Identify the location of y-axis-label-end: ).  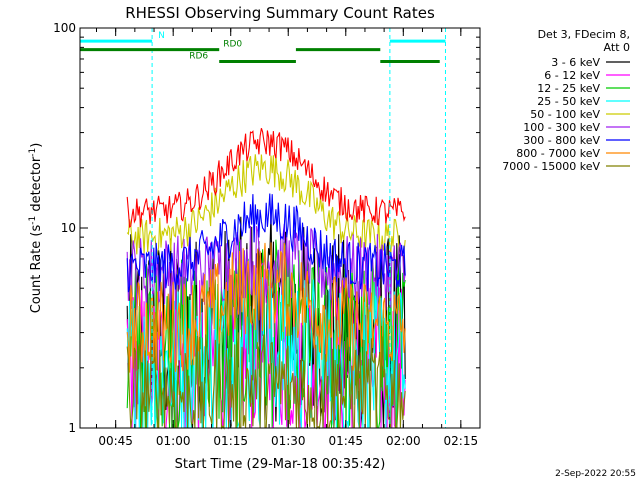
(36, 145).